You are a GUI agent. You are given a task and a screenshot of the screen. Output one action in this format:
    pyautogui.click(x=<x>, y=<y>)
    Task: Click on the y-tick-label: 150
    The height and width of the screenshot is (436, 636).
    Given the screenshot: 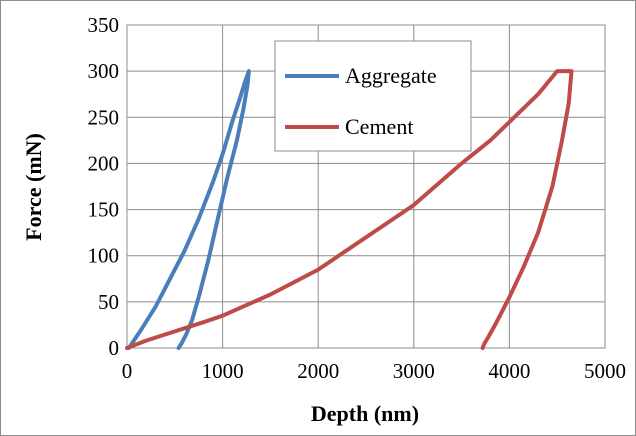 What is the action you would take?
    pyautogui.click(x=104, y=210)
    